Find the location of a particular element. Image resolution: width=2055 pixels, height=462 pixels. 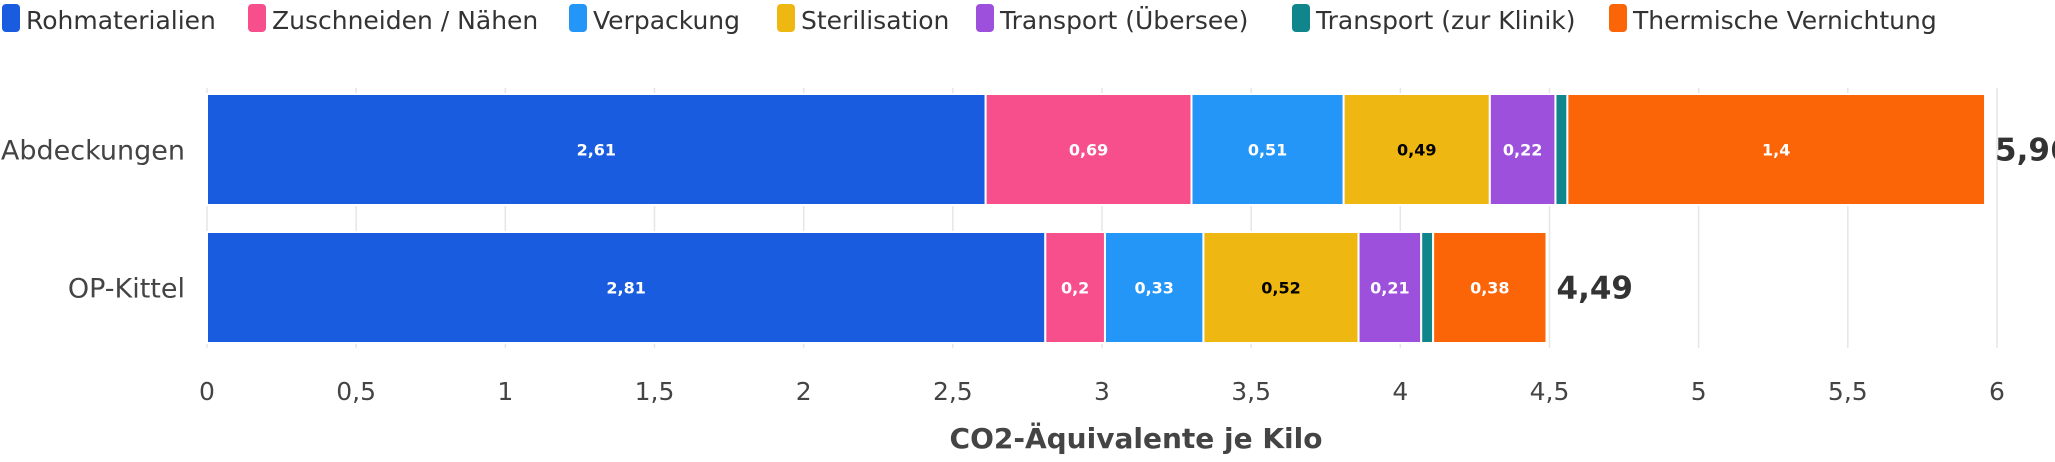

x-tick-label: 2 is located at coordinates (804, 391).